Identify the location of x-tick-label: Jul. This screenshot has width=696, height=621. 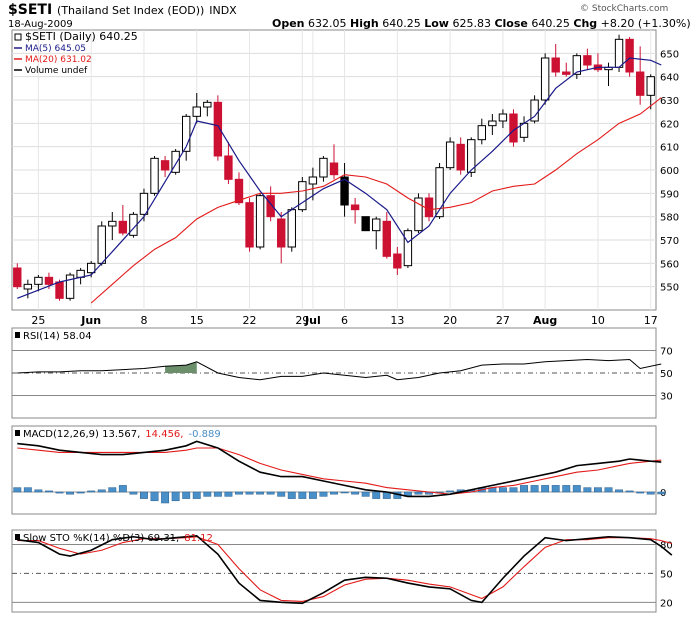
(312, 320).